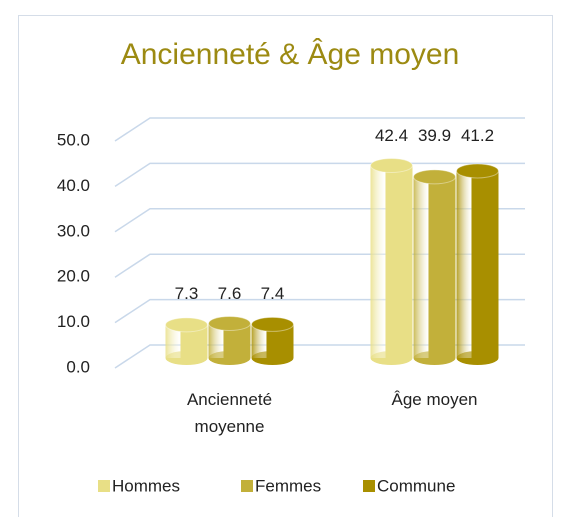 This screenshot has width=569, height=517. I want to click on data-label: 39.9, so click(434, 135).